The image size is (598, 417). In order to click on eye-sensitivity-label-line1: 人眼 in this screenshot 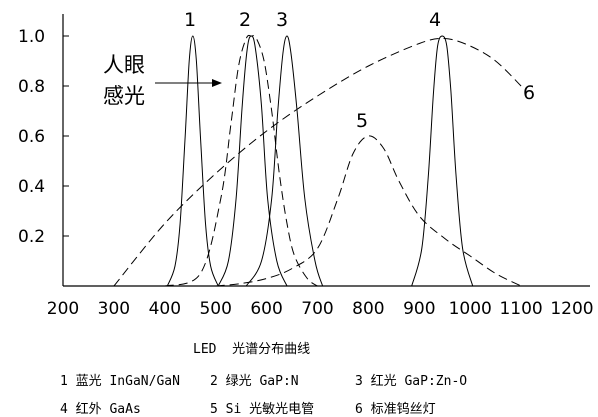, I will do `click(124, 65)`.